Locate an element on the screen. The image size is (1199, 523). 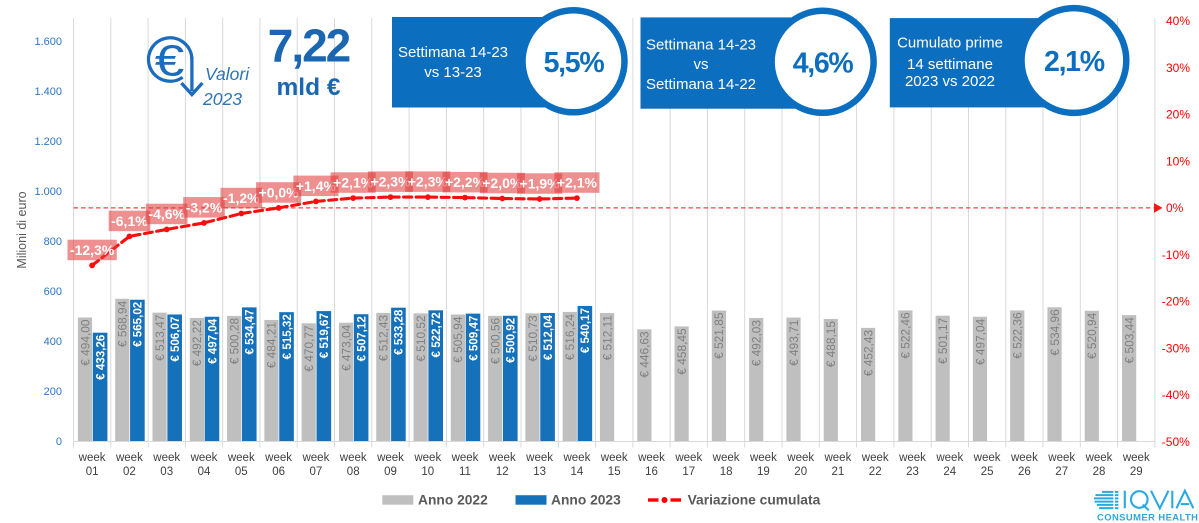
svg-text: 14 is located at coordinates (577, 472).